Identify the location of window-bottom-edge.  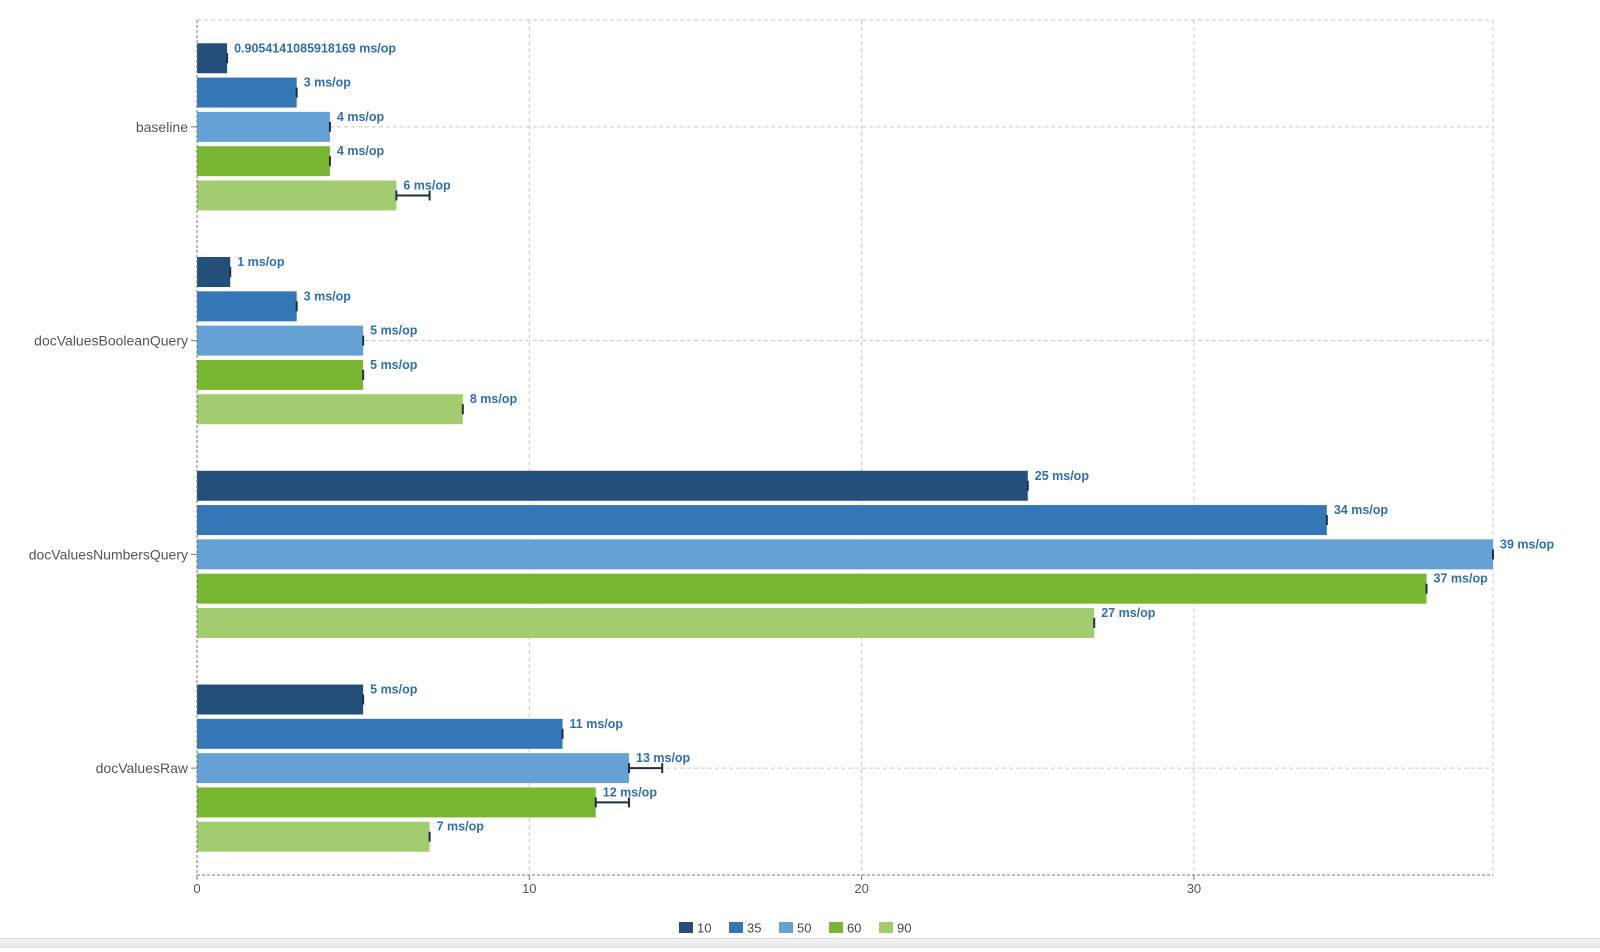
(800, 943).